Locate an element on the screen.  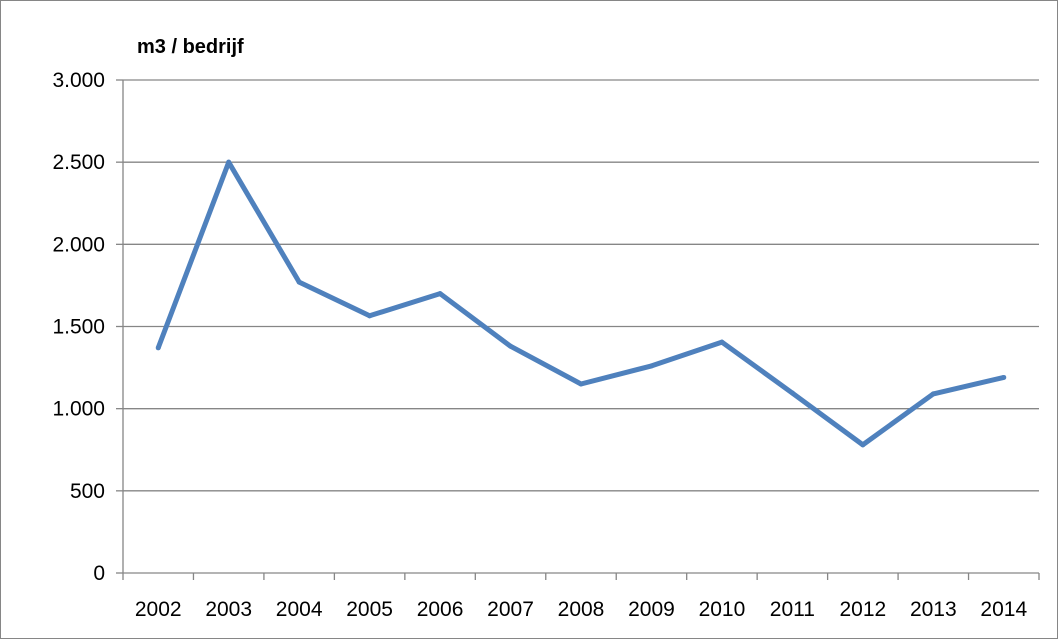
y-tick-label: 2.500 is located at coordinates (78, 162).